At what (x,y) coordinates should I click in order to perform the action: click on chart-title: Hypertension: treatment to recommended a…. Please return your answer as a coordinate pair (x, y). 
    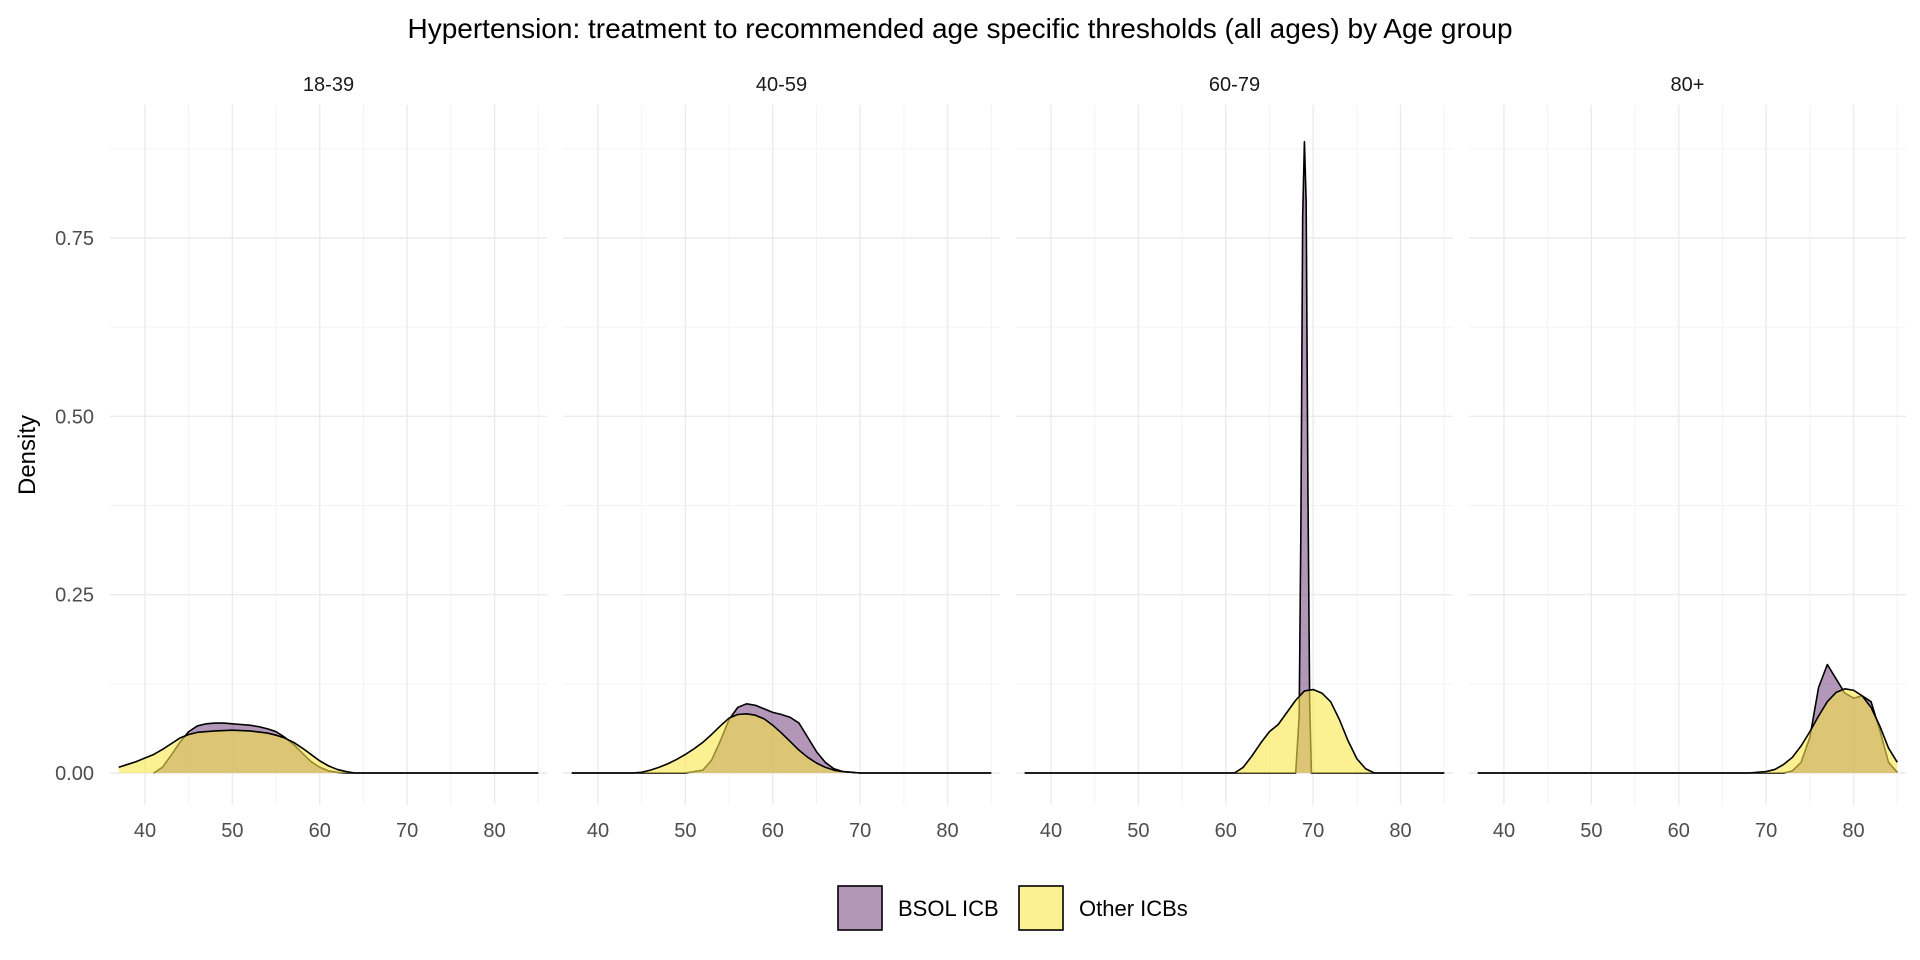
    Looking at the image, I should click on (959, 28).